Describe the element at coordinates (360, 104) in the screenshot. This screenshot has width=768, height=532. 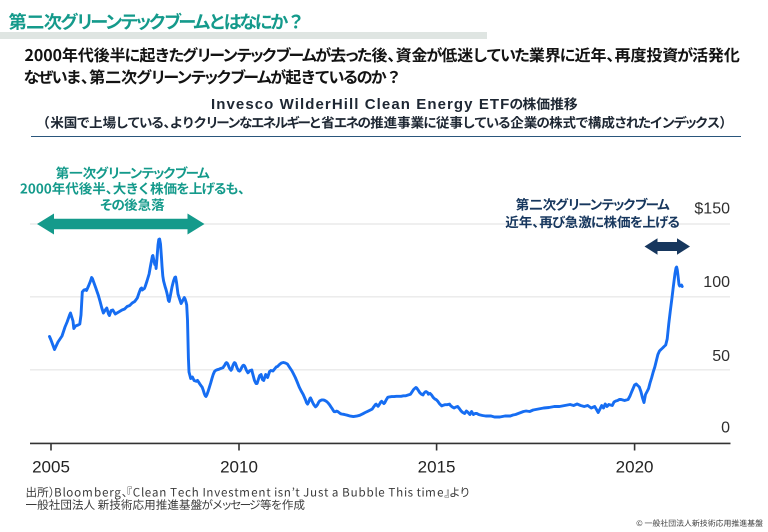
I see `svg-text:Invesco WilderHill Clean Energ: Invesco WilderHill Clean Energy ETF` at that location.